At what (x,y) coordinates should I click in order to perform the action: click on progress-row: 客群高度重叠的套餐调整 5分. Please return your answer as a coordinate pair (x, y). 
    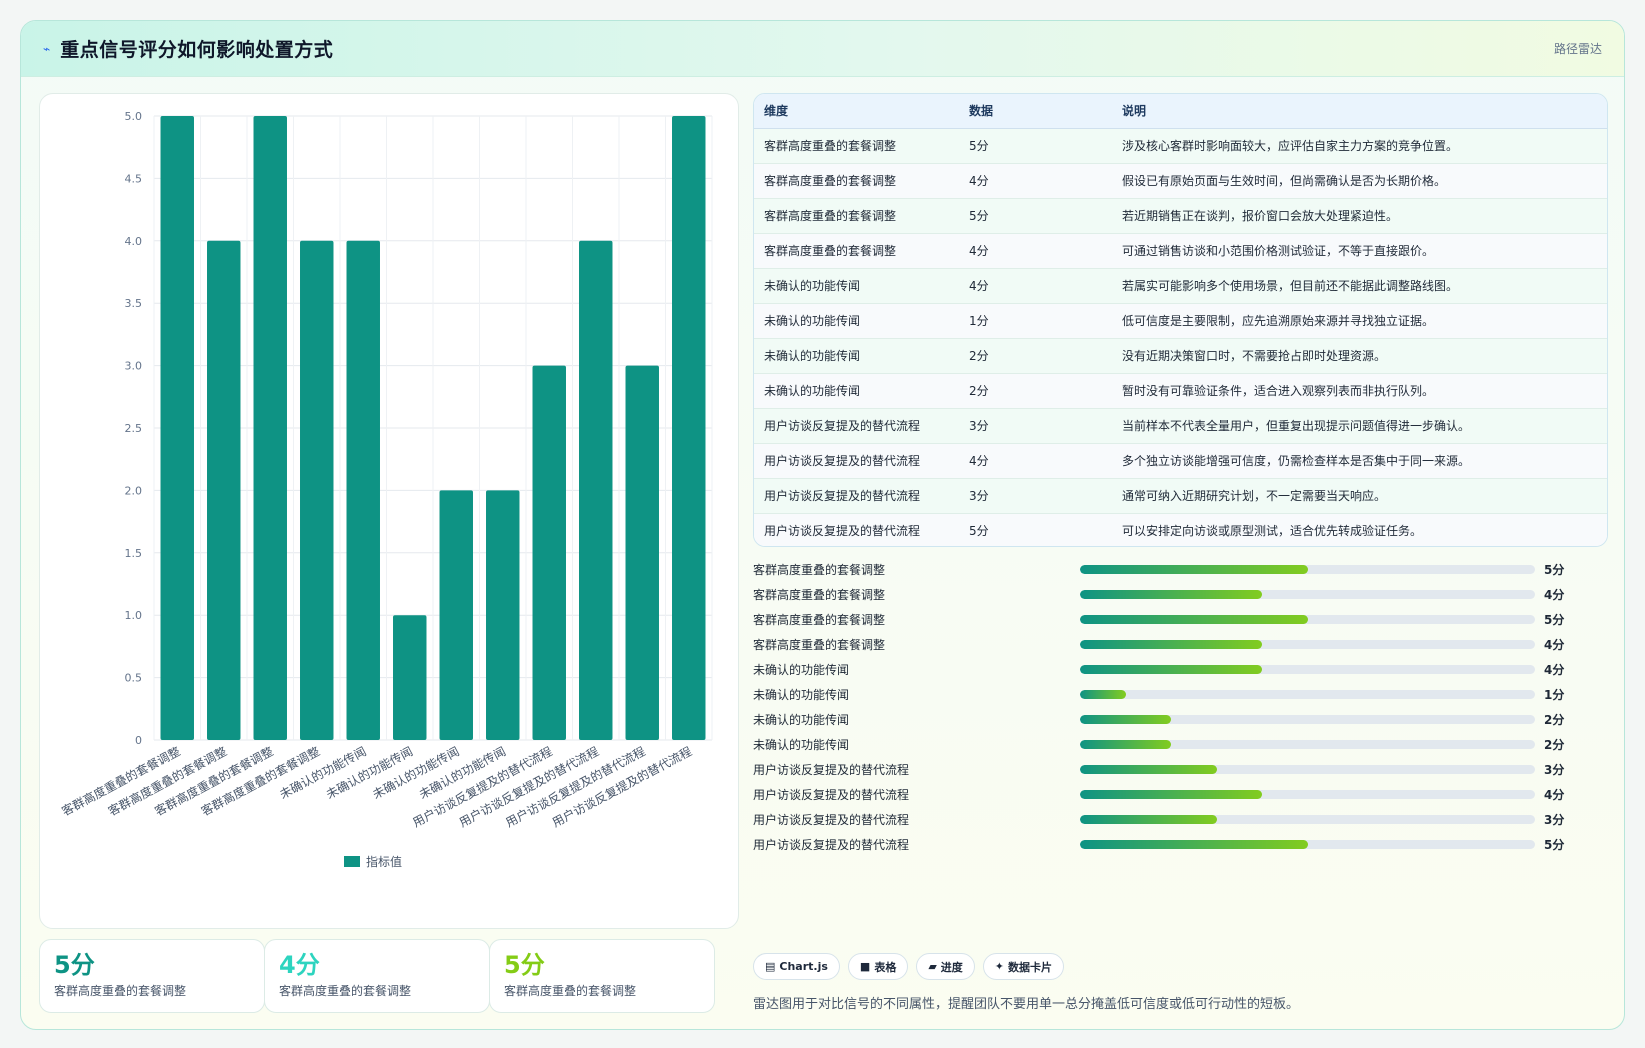
    Looking at the image, I should click on (1163, 619).